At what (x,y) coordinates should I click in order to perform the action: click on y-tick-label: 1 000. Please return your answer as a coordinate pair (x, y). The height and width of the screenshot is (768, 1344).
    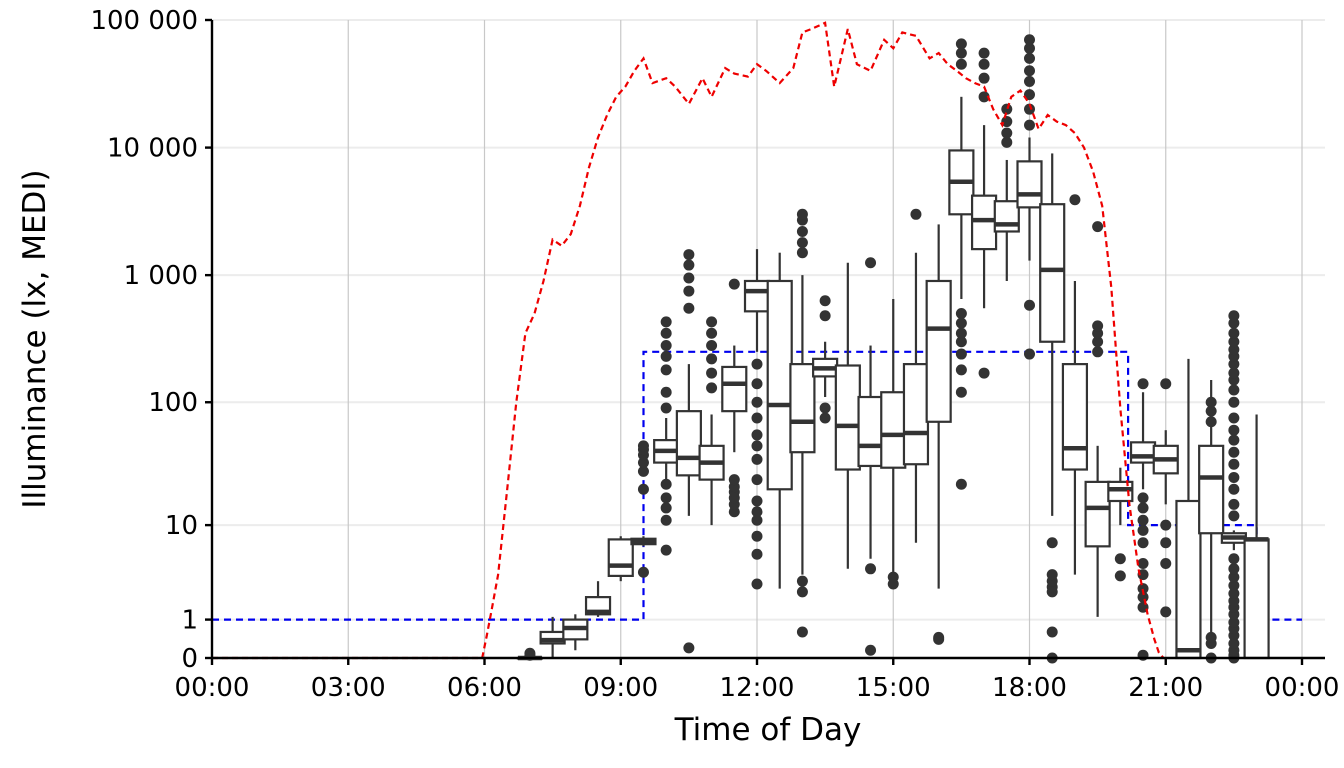
    Looking at the image, I should click on (161, 276).